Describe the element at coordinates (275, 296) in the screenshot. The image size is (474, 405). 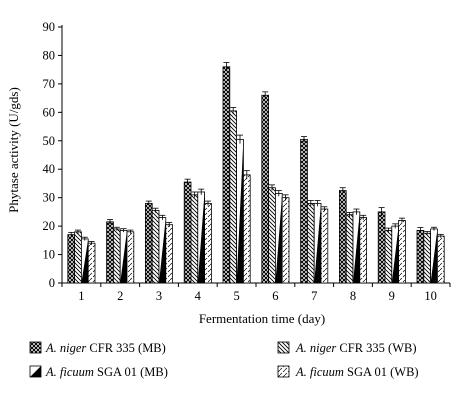
I see `x-tick-label: 6` at that location.